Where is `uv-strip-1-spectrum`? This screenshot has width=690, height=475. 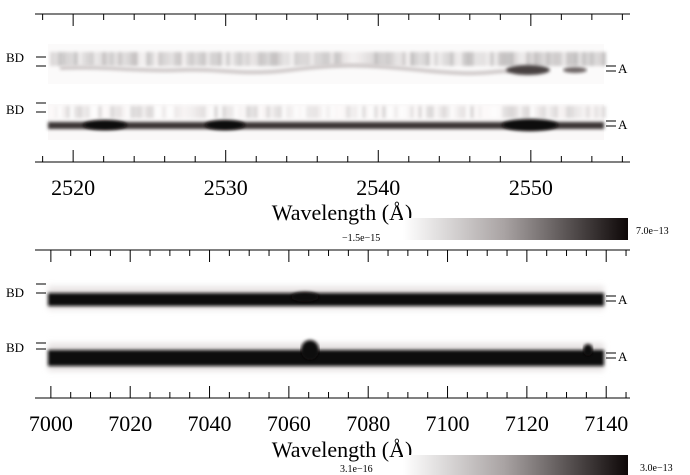
uv-strip-1-spectrum is located at coordinates (328, 59).